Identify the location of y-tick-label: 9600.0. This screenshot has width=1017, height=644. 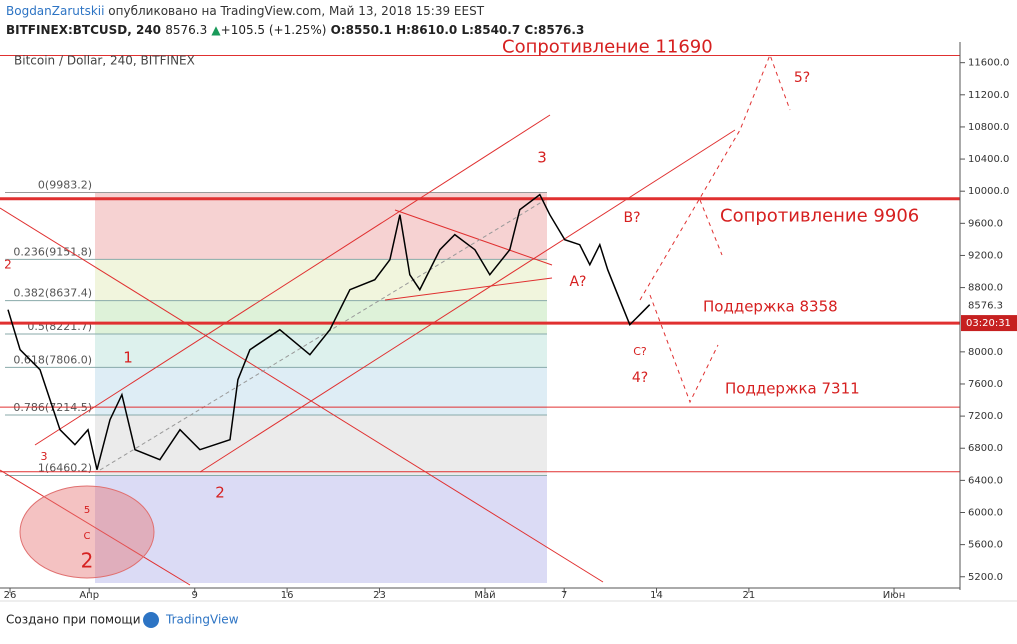
(985, 223).